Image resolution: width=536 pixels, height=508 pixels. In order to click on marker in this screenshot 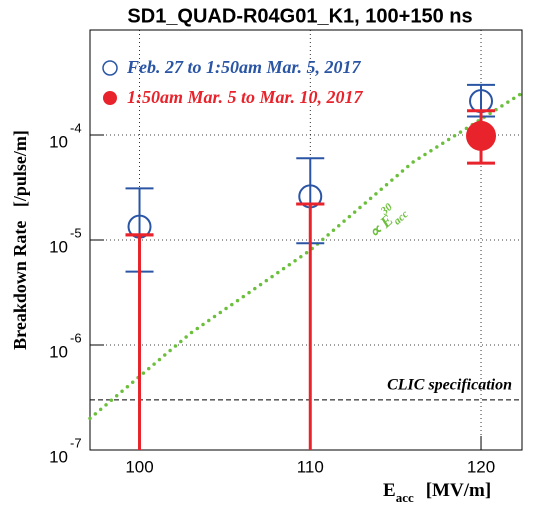, I will do `click(481, 135)`.